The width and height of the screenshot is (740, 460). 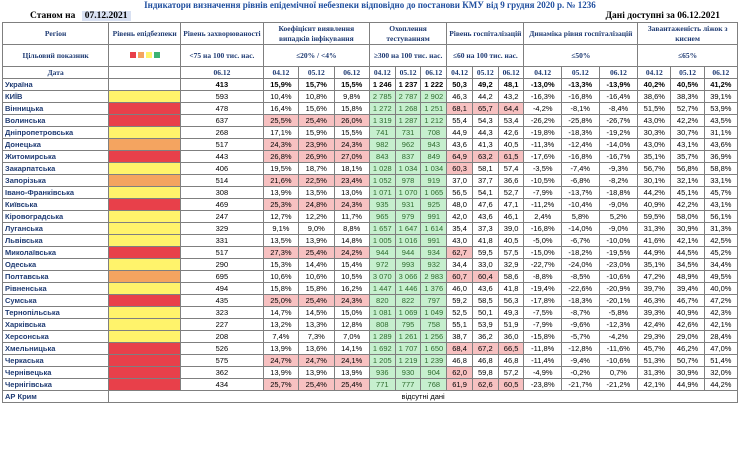 I want to click on detection-value: 9,1%, so click(x=281, y=228).